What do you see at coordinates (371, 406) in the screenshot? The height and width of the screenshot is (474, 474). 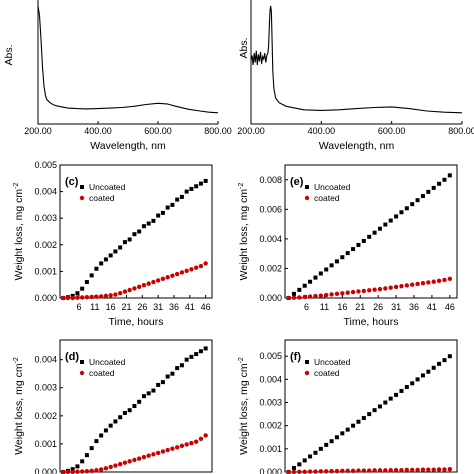 I see `plot-frame` at bounding box center [371, 406].